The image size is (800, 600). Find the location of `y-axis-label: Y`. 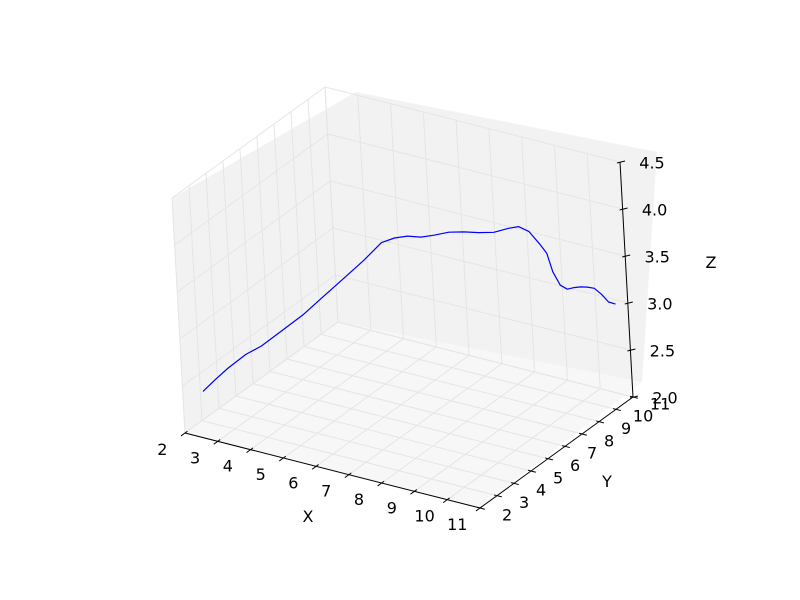

y-axis-label: Y is located at coordinates (606, 481).